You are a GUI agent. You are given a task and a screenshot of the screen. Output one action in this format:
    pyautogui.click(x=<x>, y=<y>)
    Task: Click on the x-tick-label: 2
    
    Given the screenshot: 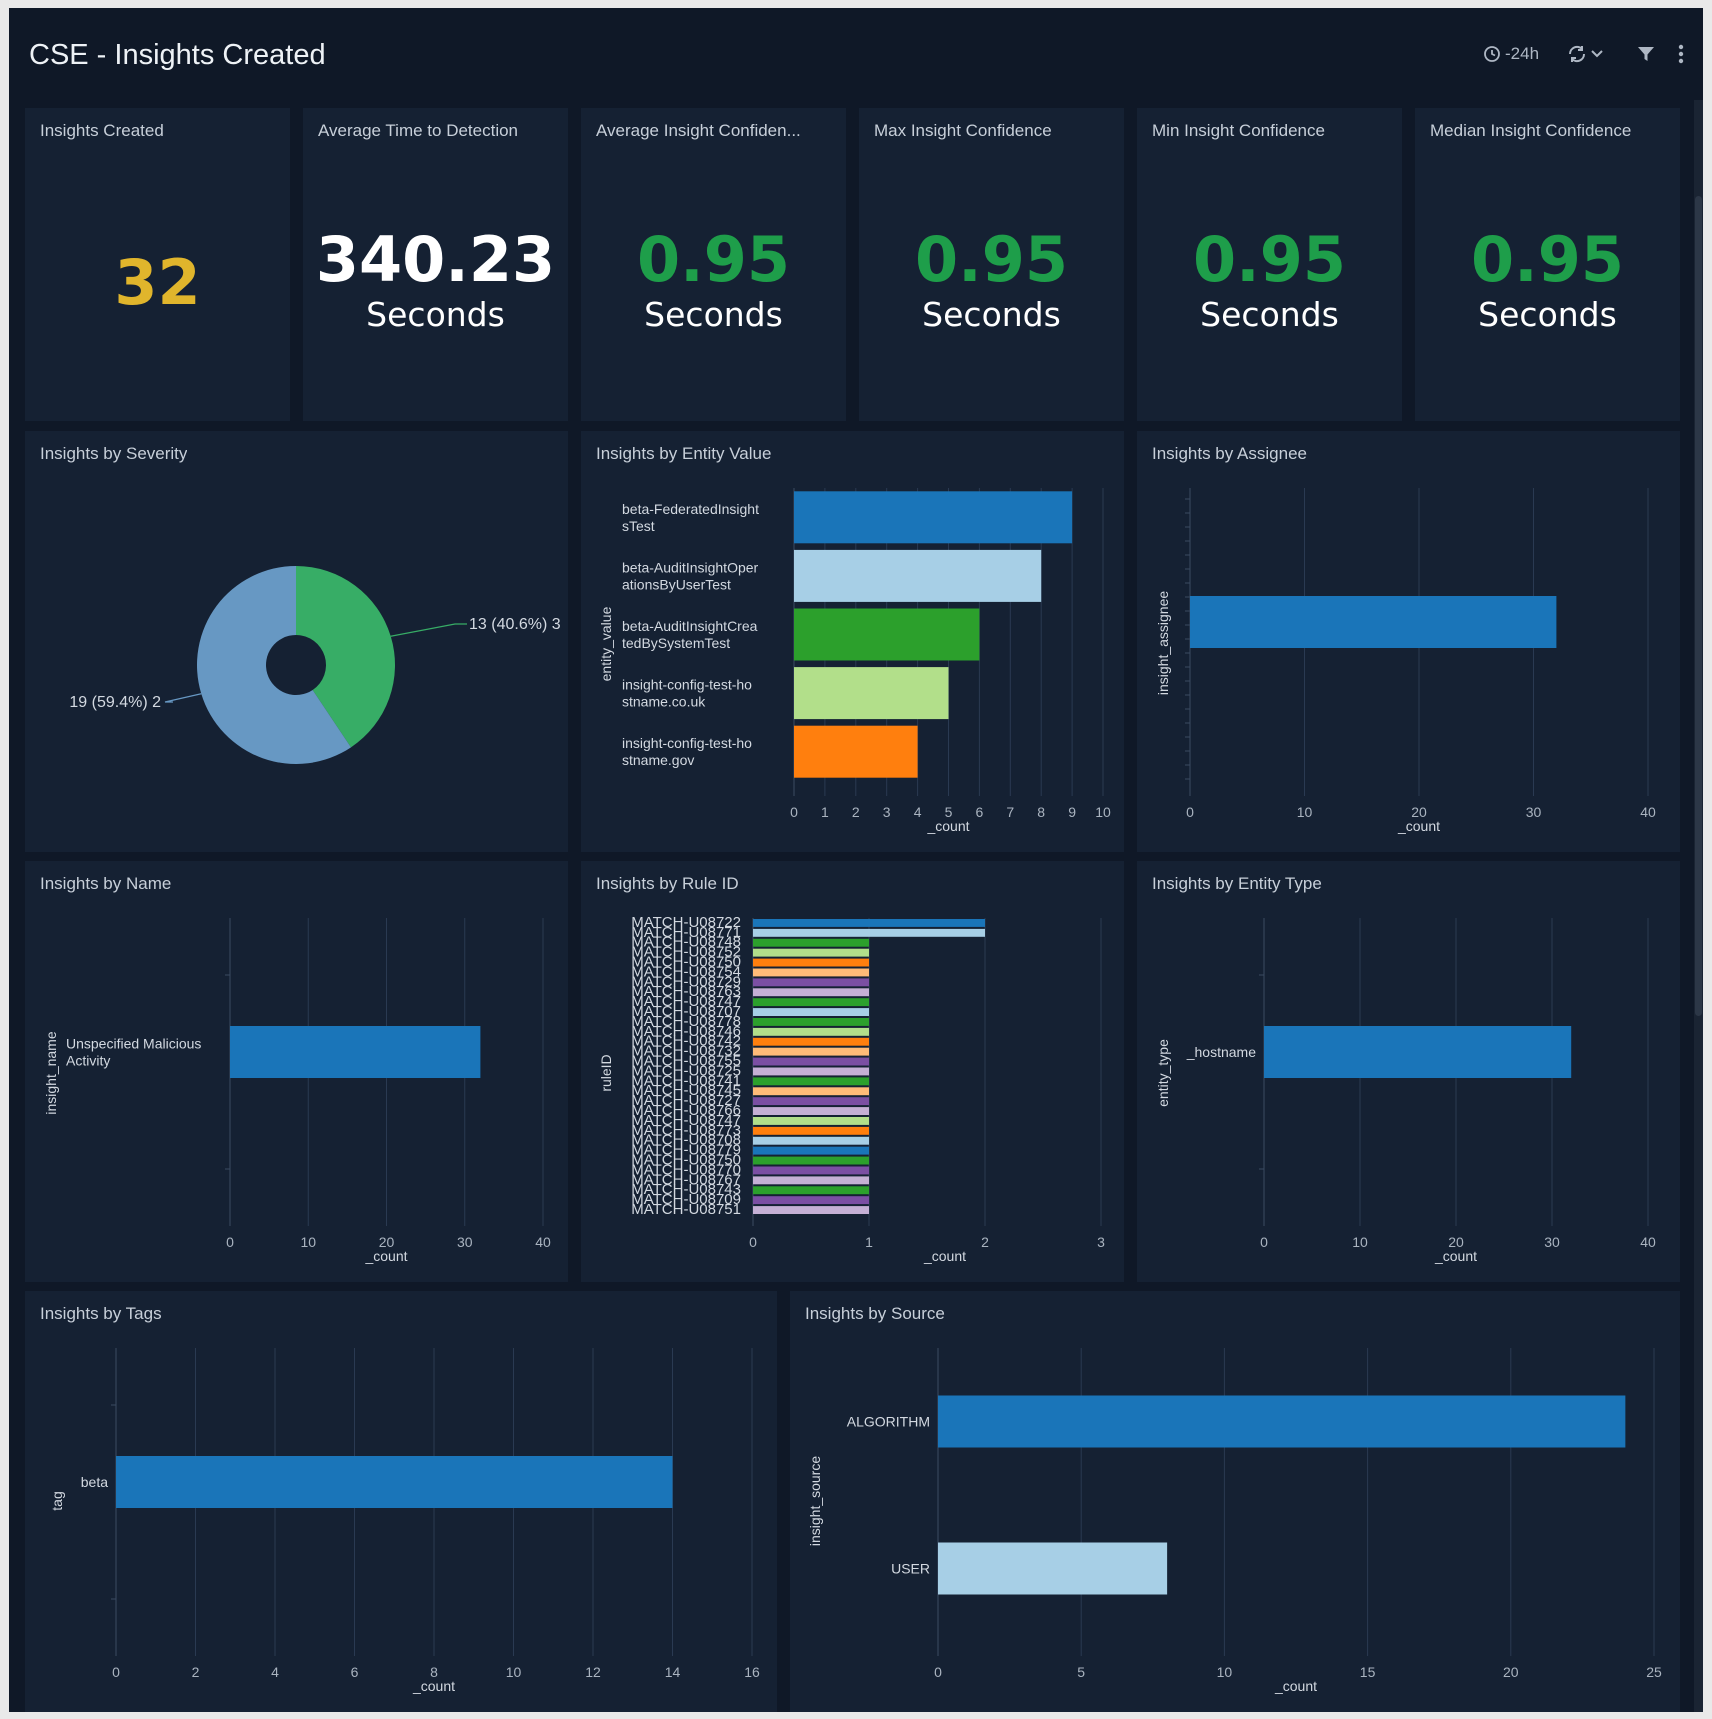 What is the action you would take?
    pyautogui.click(x=985, y=1242)
    